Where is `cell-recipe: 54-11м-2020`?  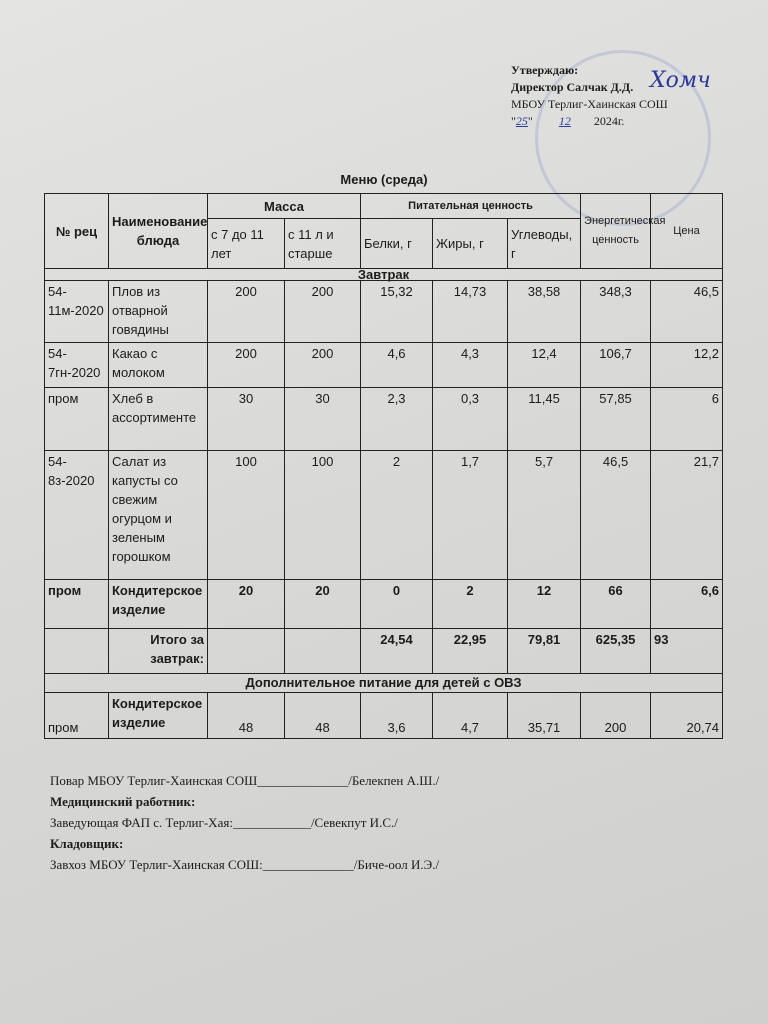 cell-recipe: 54-11м-2020 is located at coordinates (76, 311).